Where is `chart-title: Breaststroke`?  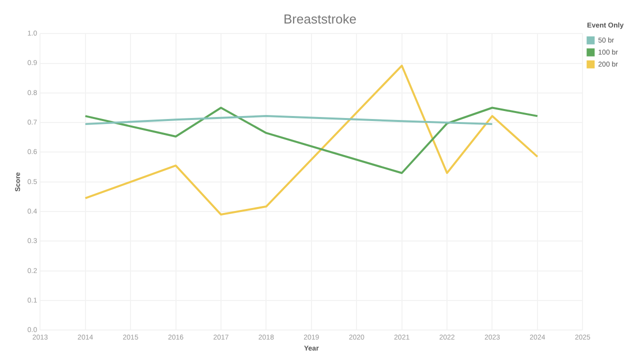 chart-title: Breaststroke is located at coordinates (320, 18).